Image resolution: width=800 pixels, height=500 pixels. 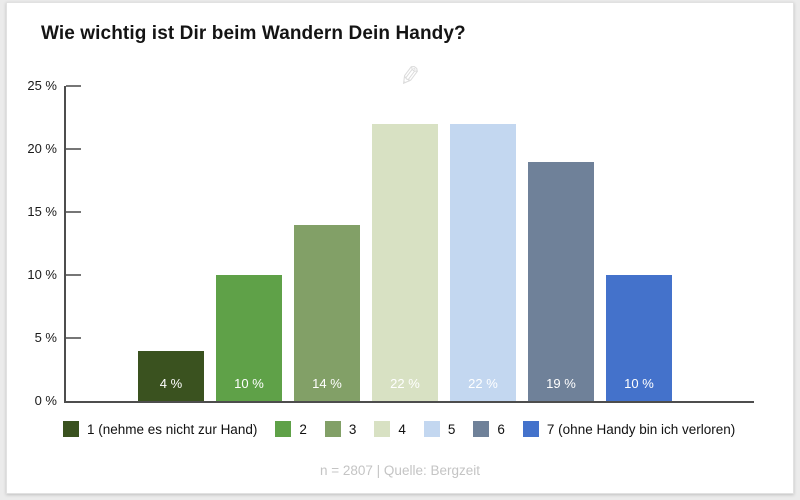 What do you see at coordinates (42, 148) in the screenshot?
I see `y-tick-label: 20 %` at bounding box center [42, 148].